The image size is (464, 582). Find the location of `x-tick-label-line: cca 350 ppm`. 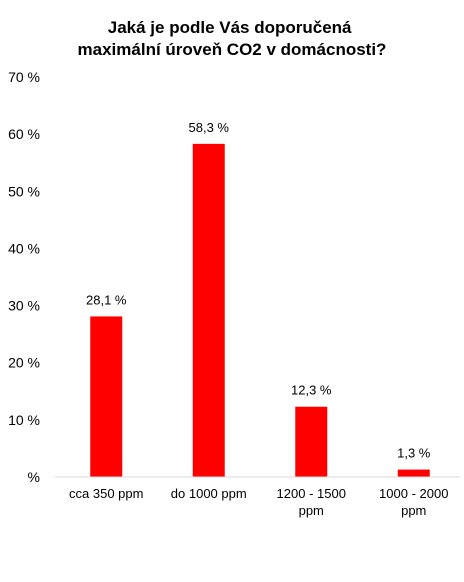

x-tick-label-line: cca 350 ppm is located at coordinates (106, 493).